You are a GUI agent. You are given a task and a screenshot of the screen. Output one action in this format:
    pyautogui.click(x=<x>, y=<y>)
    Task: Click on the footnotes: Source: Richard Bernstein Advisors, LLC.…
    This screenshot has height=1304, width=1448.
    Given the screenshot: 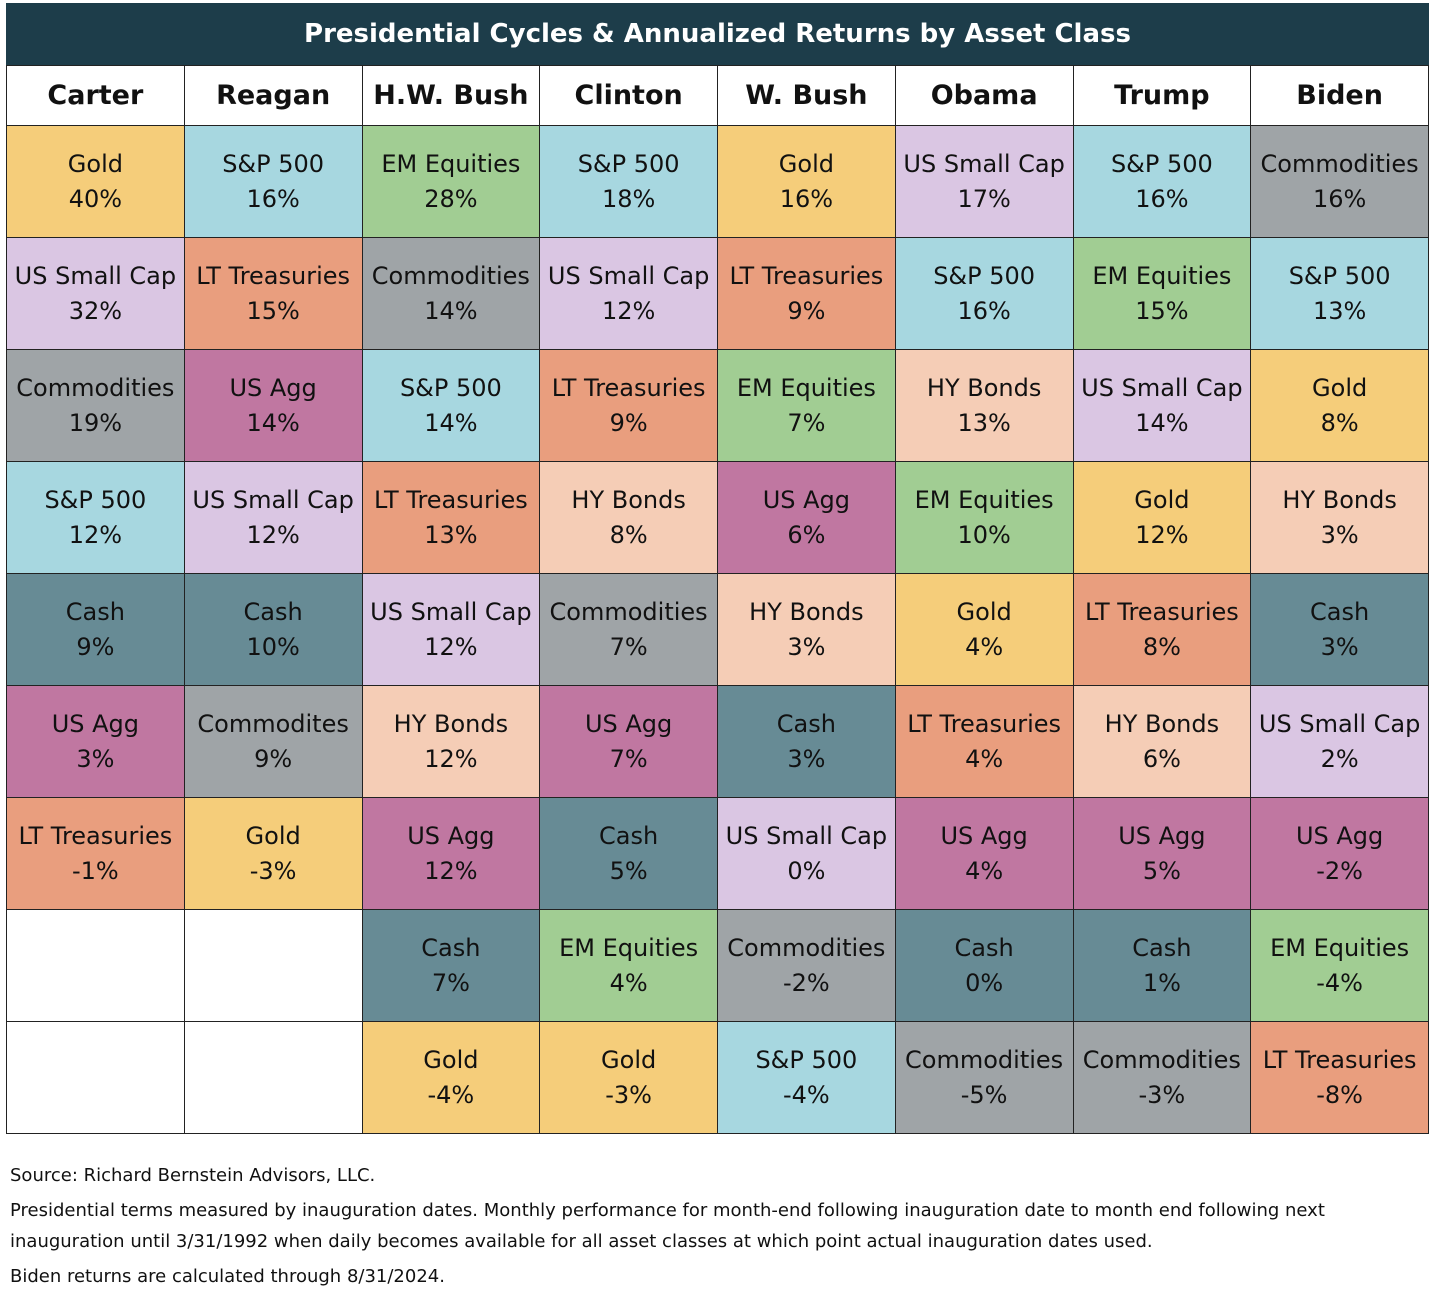 What is the action you would take?
    pyautogui.click(x=720, y=1228)
    